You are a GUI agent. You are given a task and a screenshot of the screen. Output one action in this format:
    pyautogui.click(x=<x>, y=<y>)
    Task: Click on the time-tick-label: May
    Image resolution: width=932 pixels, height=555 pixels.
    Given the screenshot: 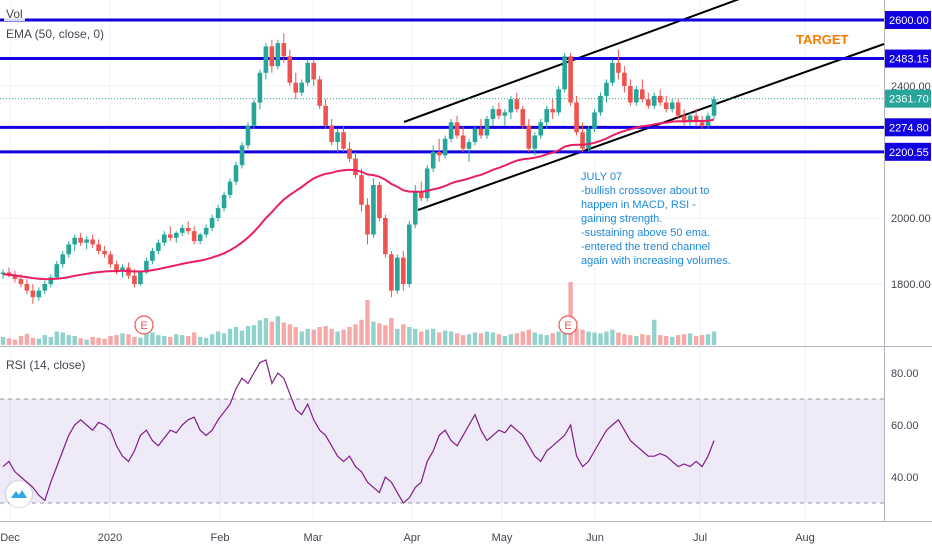 What is the action you would take?
    pyautogui.click(x=502, y=538)
    